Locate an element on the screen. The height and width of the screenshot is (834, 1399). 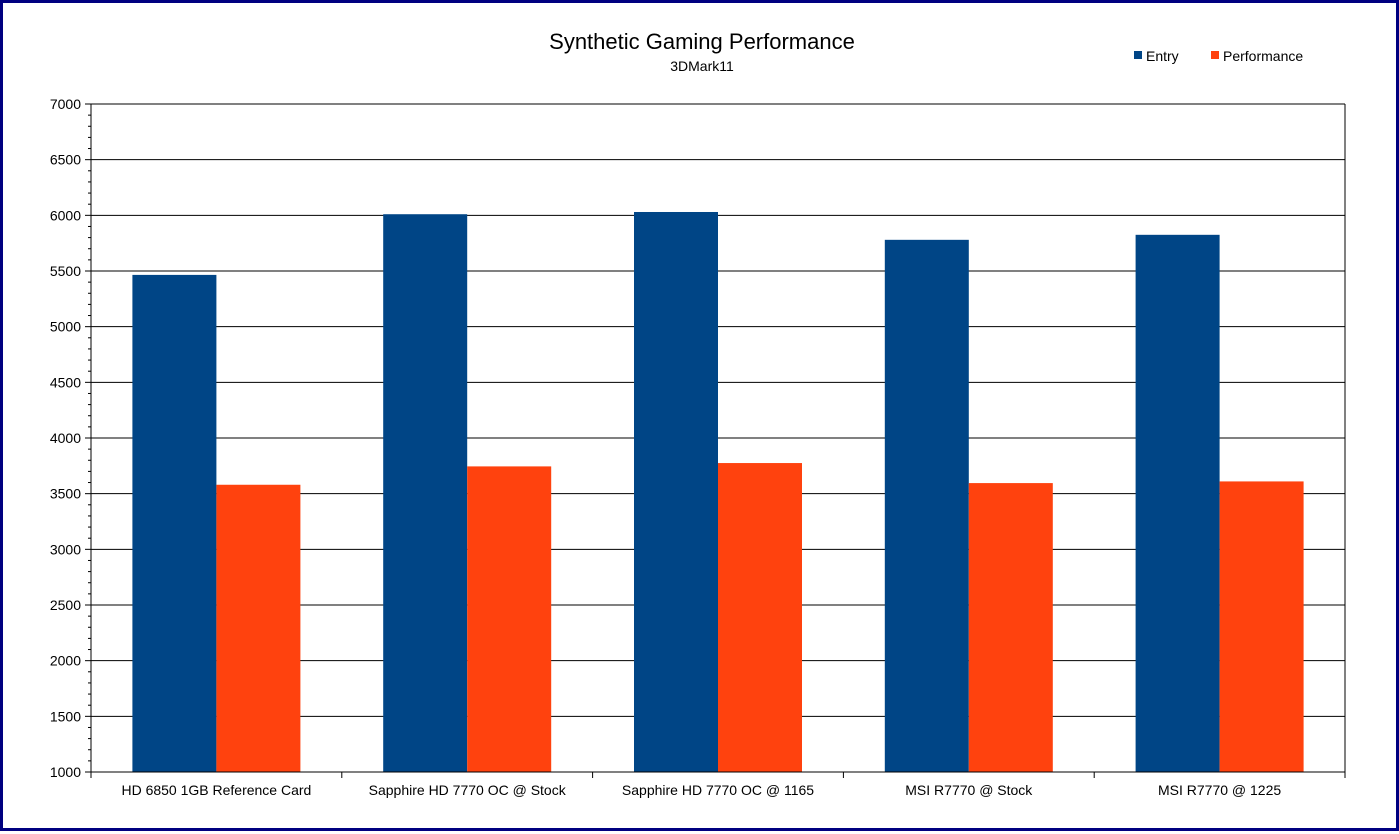
y-tick-label: 7000 is located at coordinates (65, 104).